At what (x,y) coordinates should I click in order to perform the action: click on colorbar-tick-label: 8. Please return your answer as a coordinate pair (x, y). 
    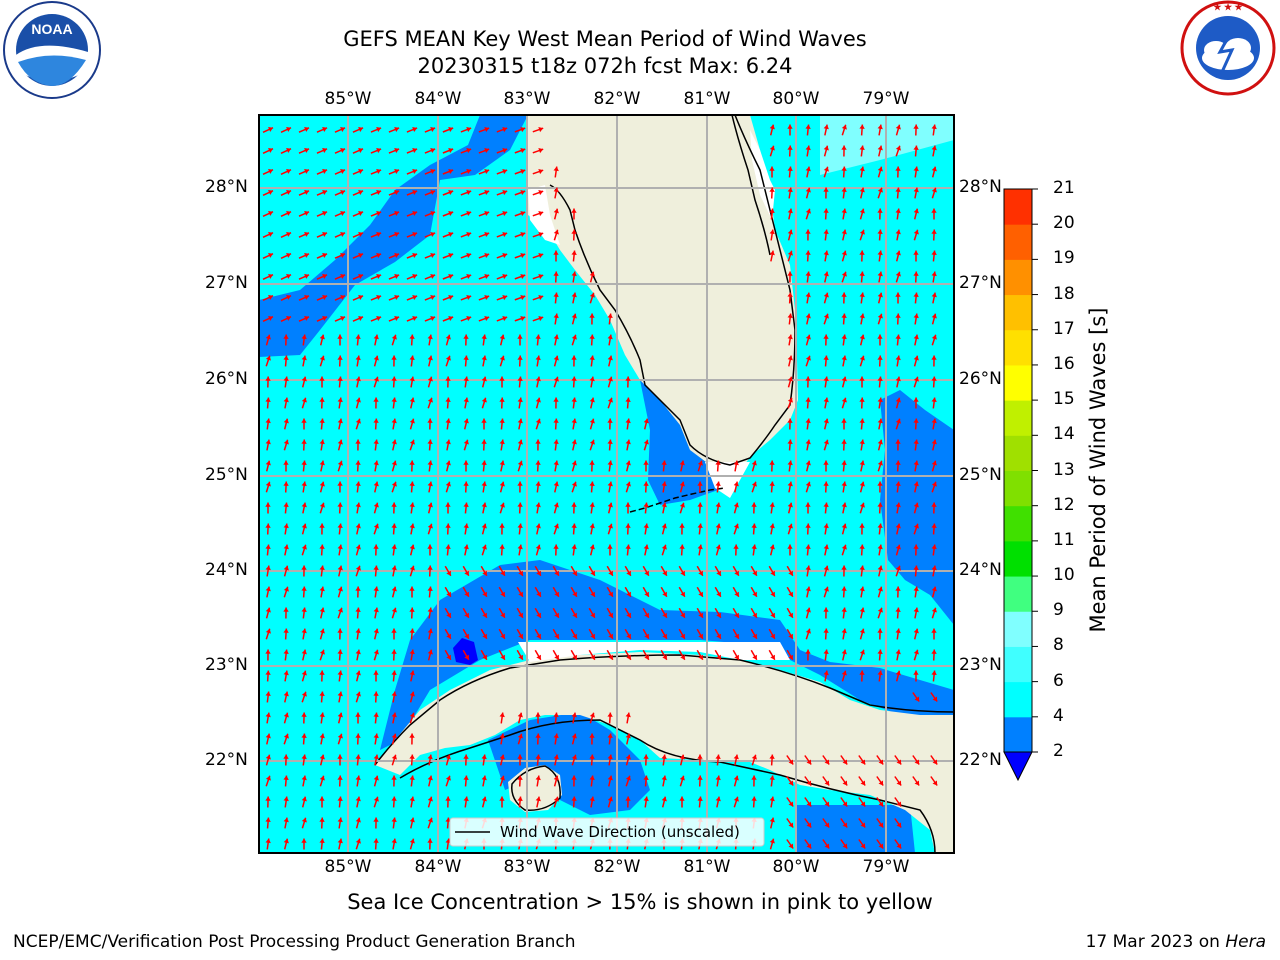
    Looking at the image, I should click on (1058, 645).